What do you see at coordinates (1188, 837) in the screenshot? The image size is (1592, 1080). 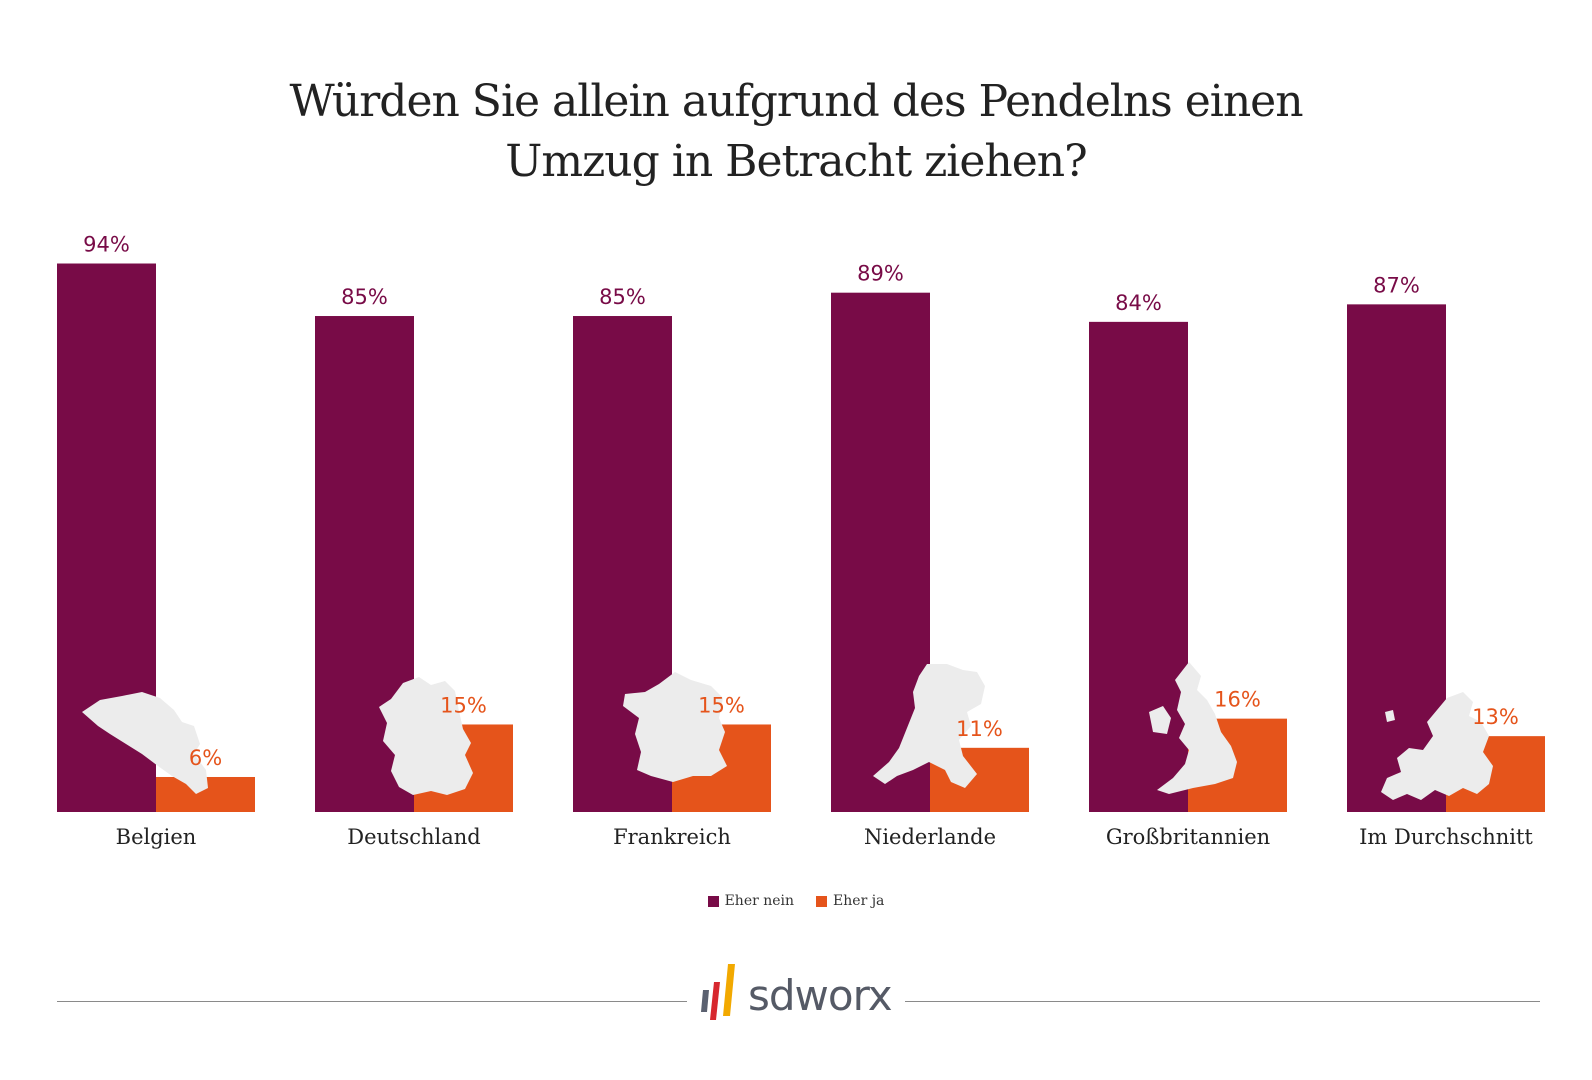 I see `category-label: Großbritannien` at bounding box center [1188, 837].